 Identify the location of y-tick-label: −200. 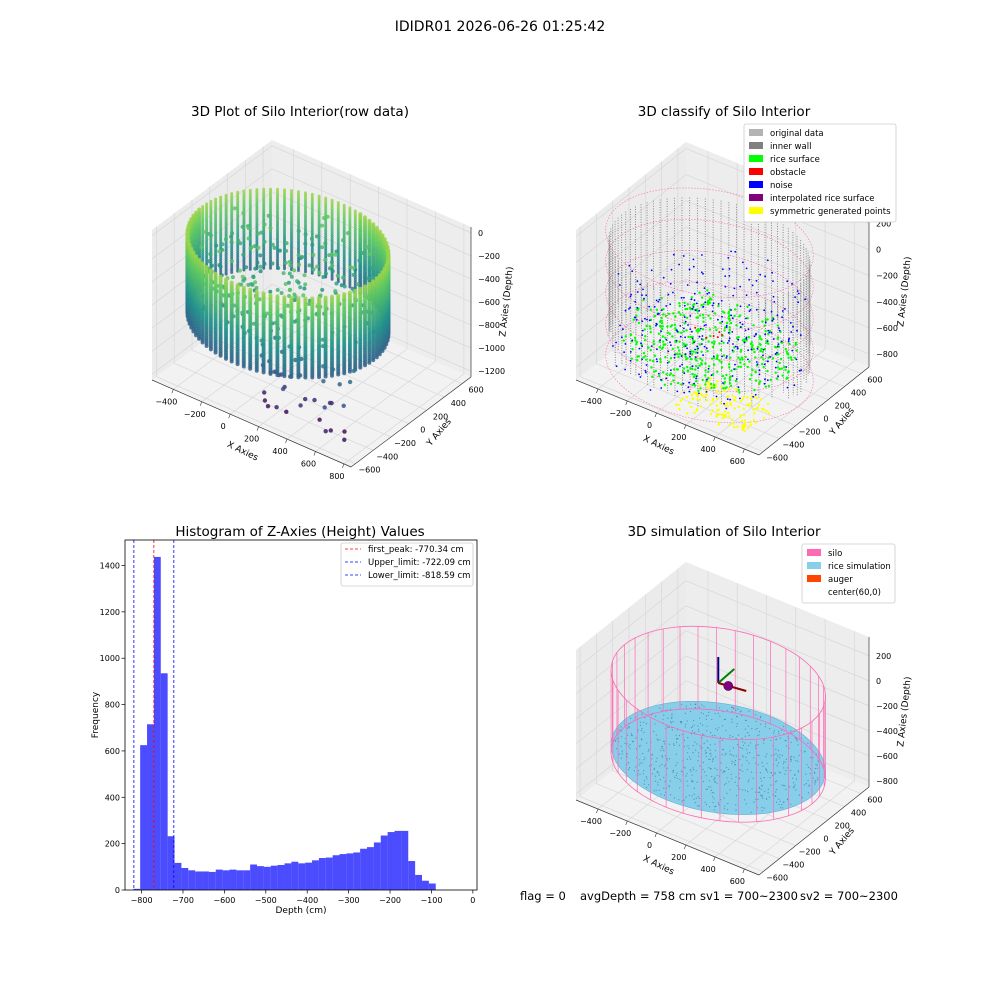
(405, 443).